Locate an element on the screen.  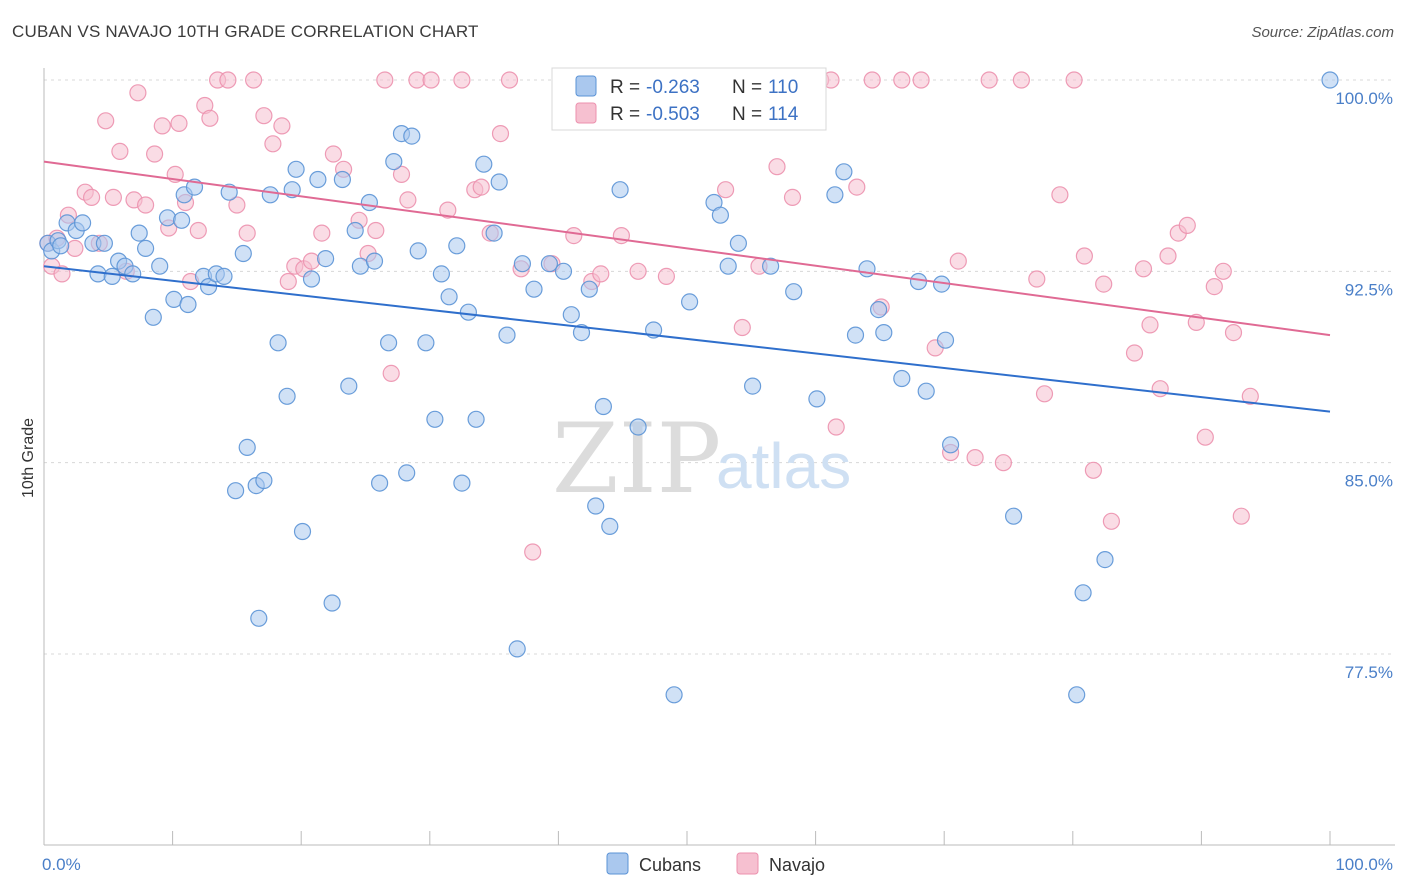
legend-r-value-cubans: -0.263 is located at coordinates (673, 87).